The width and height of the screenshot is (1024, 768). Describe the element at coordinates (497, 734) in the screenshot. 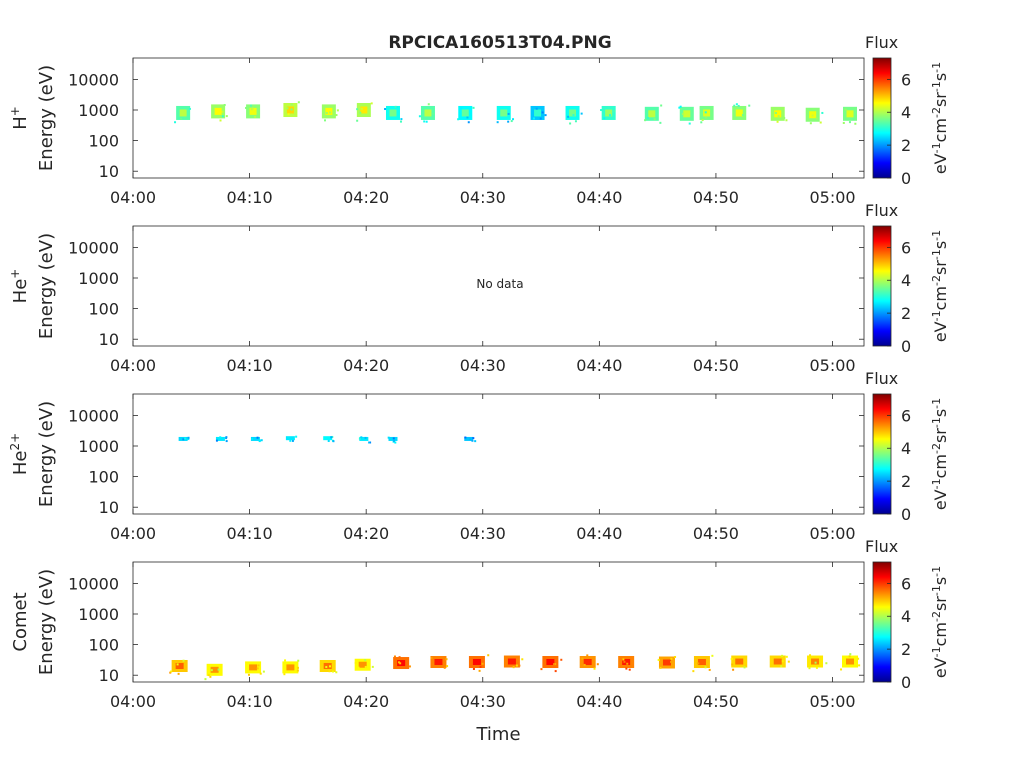

I see `x-axis-label: Time` at that location.